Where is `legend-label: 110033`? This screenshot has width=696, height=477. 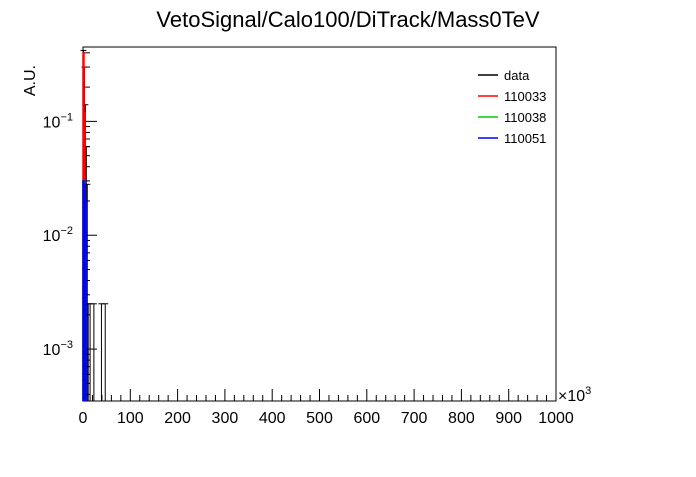 legend-label: 110033 is located at coordinates (525, 96).